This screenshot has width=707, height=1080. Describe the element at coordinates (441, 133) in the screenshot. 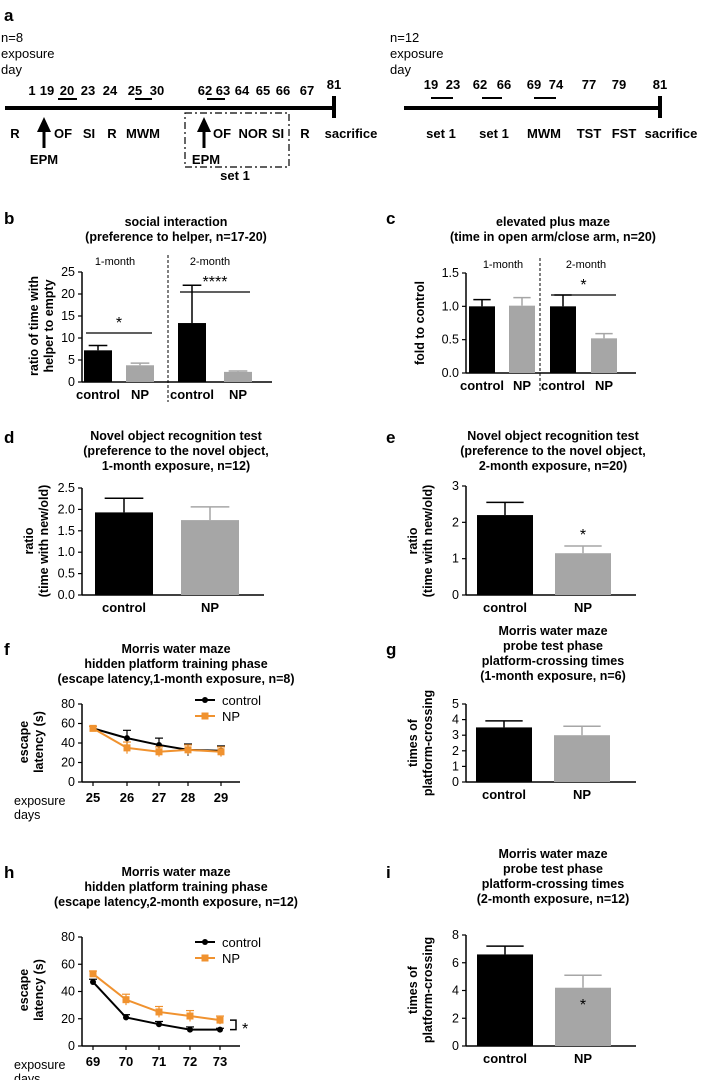

I see `event-label: set 1` at that location.